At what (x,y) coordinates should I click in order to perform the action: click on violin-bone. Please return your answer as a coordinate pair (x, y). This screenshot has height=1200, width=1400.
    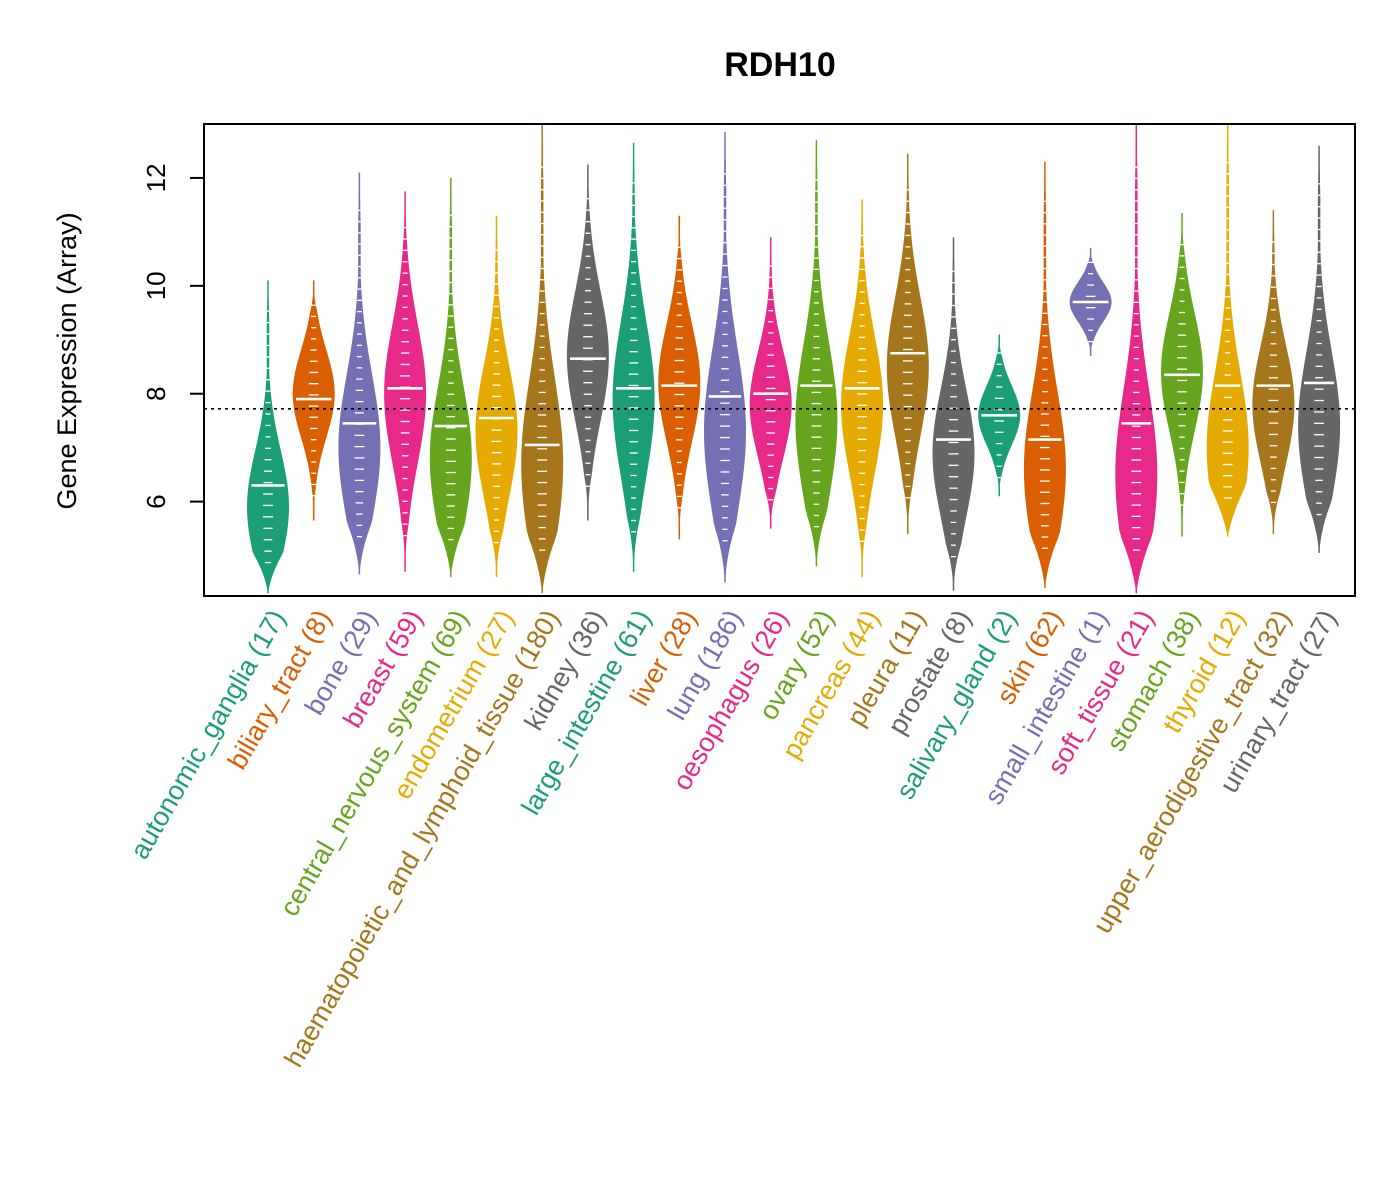
    Looking at the image, I should click on (359, 373).